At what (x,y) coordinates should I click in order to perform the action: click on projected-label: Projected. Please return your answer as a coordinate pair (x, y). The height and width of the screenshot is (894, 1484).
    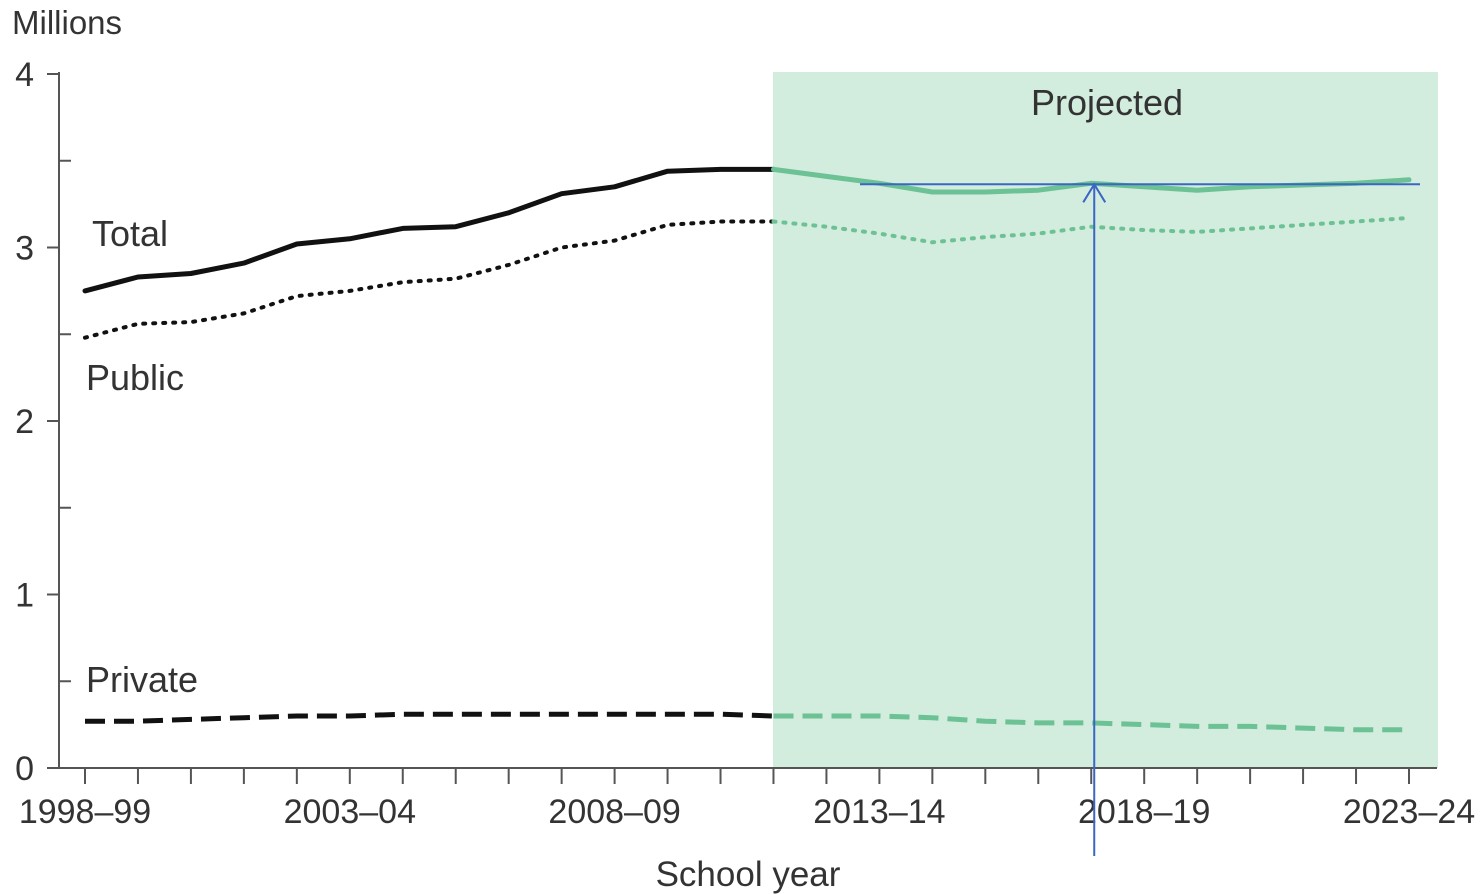
    Looking at the image, I should click on (1107, 102).